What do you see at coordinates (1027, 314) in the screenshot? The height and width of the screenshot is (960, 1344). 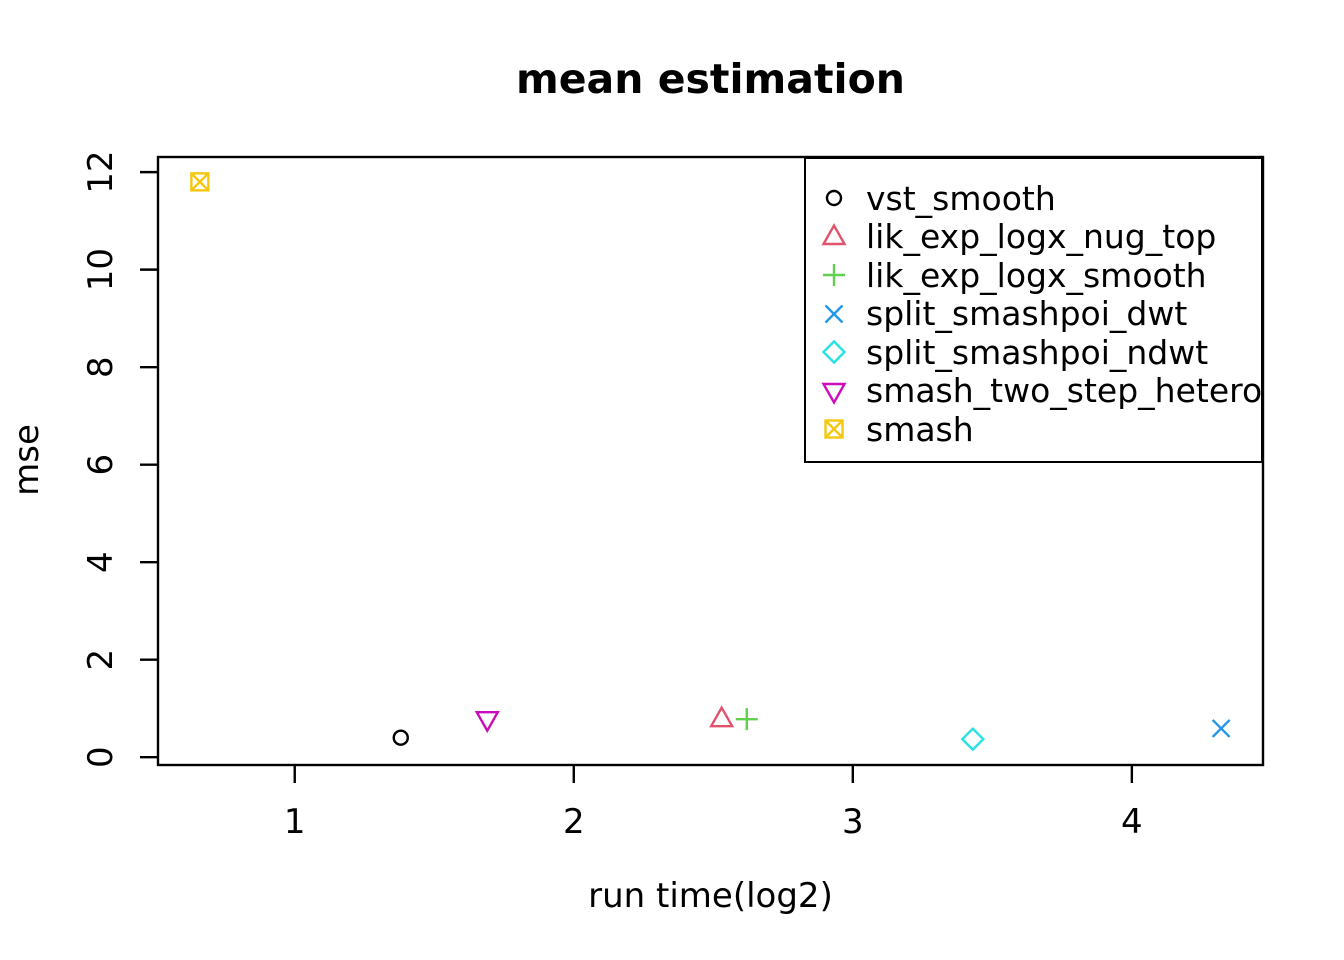 I see `legend-item-label: split_smashpoi_dwt` at bounding box center [1027, 314].